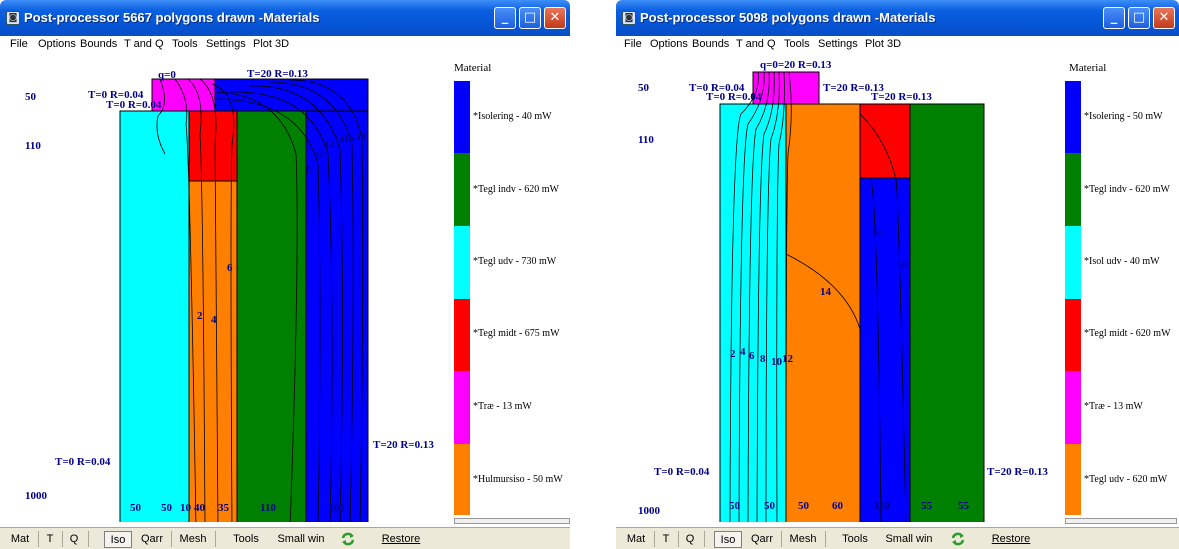  What do you see at coordinates (649, 511) in the screenshot?
I see `y-label-1000: 1000` at bounding box center [649, 511].